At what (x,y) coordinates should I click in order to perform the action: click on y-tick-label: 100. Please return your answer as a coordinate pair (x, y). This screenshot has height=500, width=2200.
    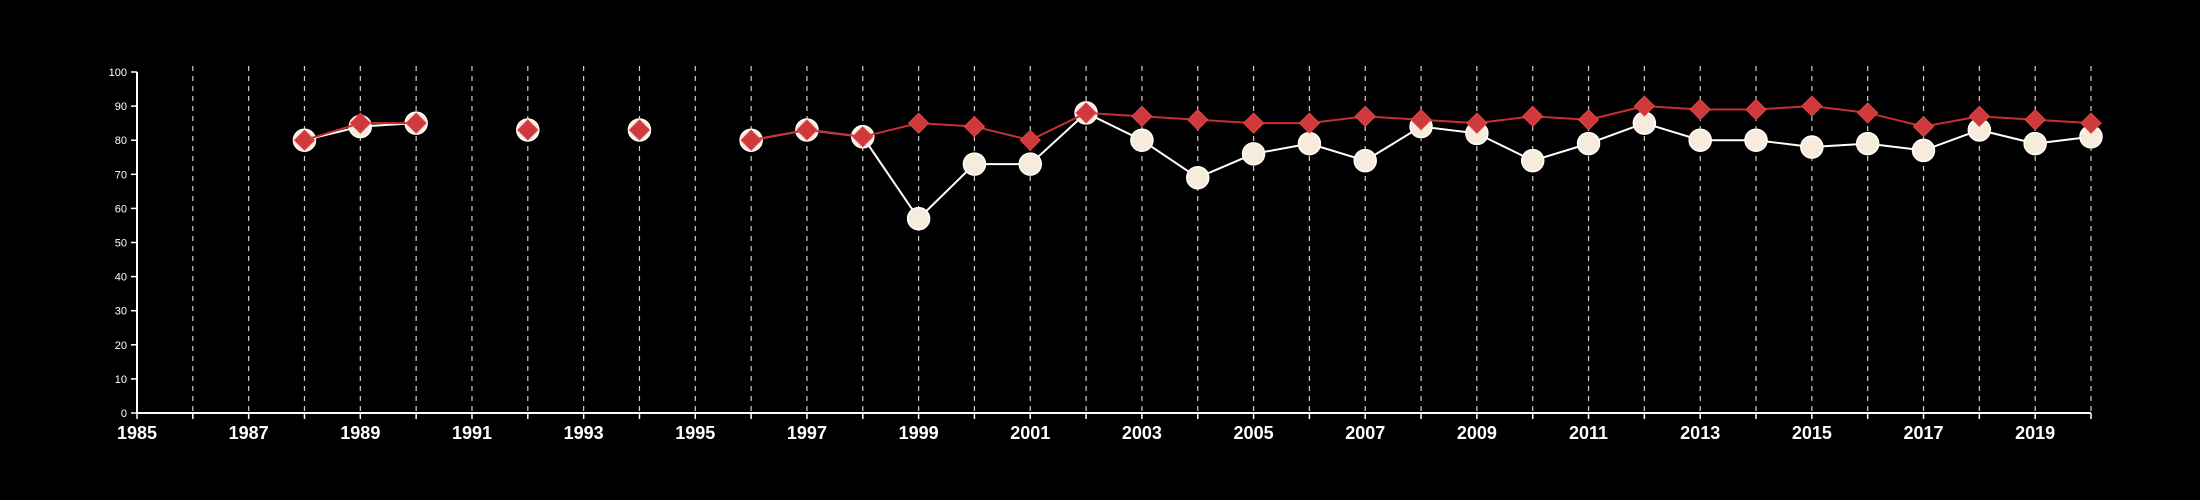
    Looking at the image, I should click on (118, 73).